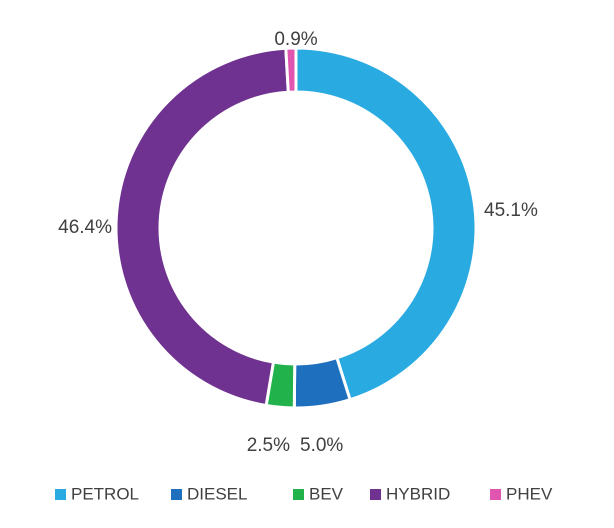 This screenshot has width=614, height=528. Describe the element at coordinates (60, 494) in the screenshot. I see `legend-swatch-petrol` at that location.